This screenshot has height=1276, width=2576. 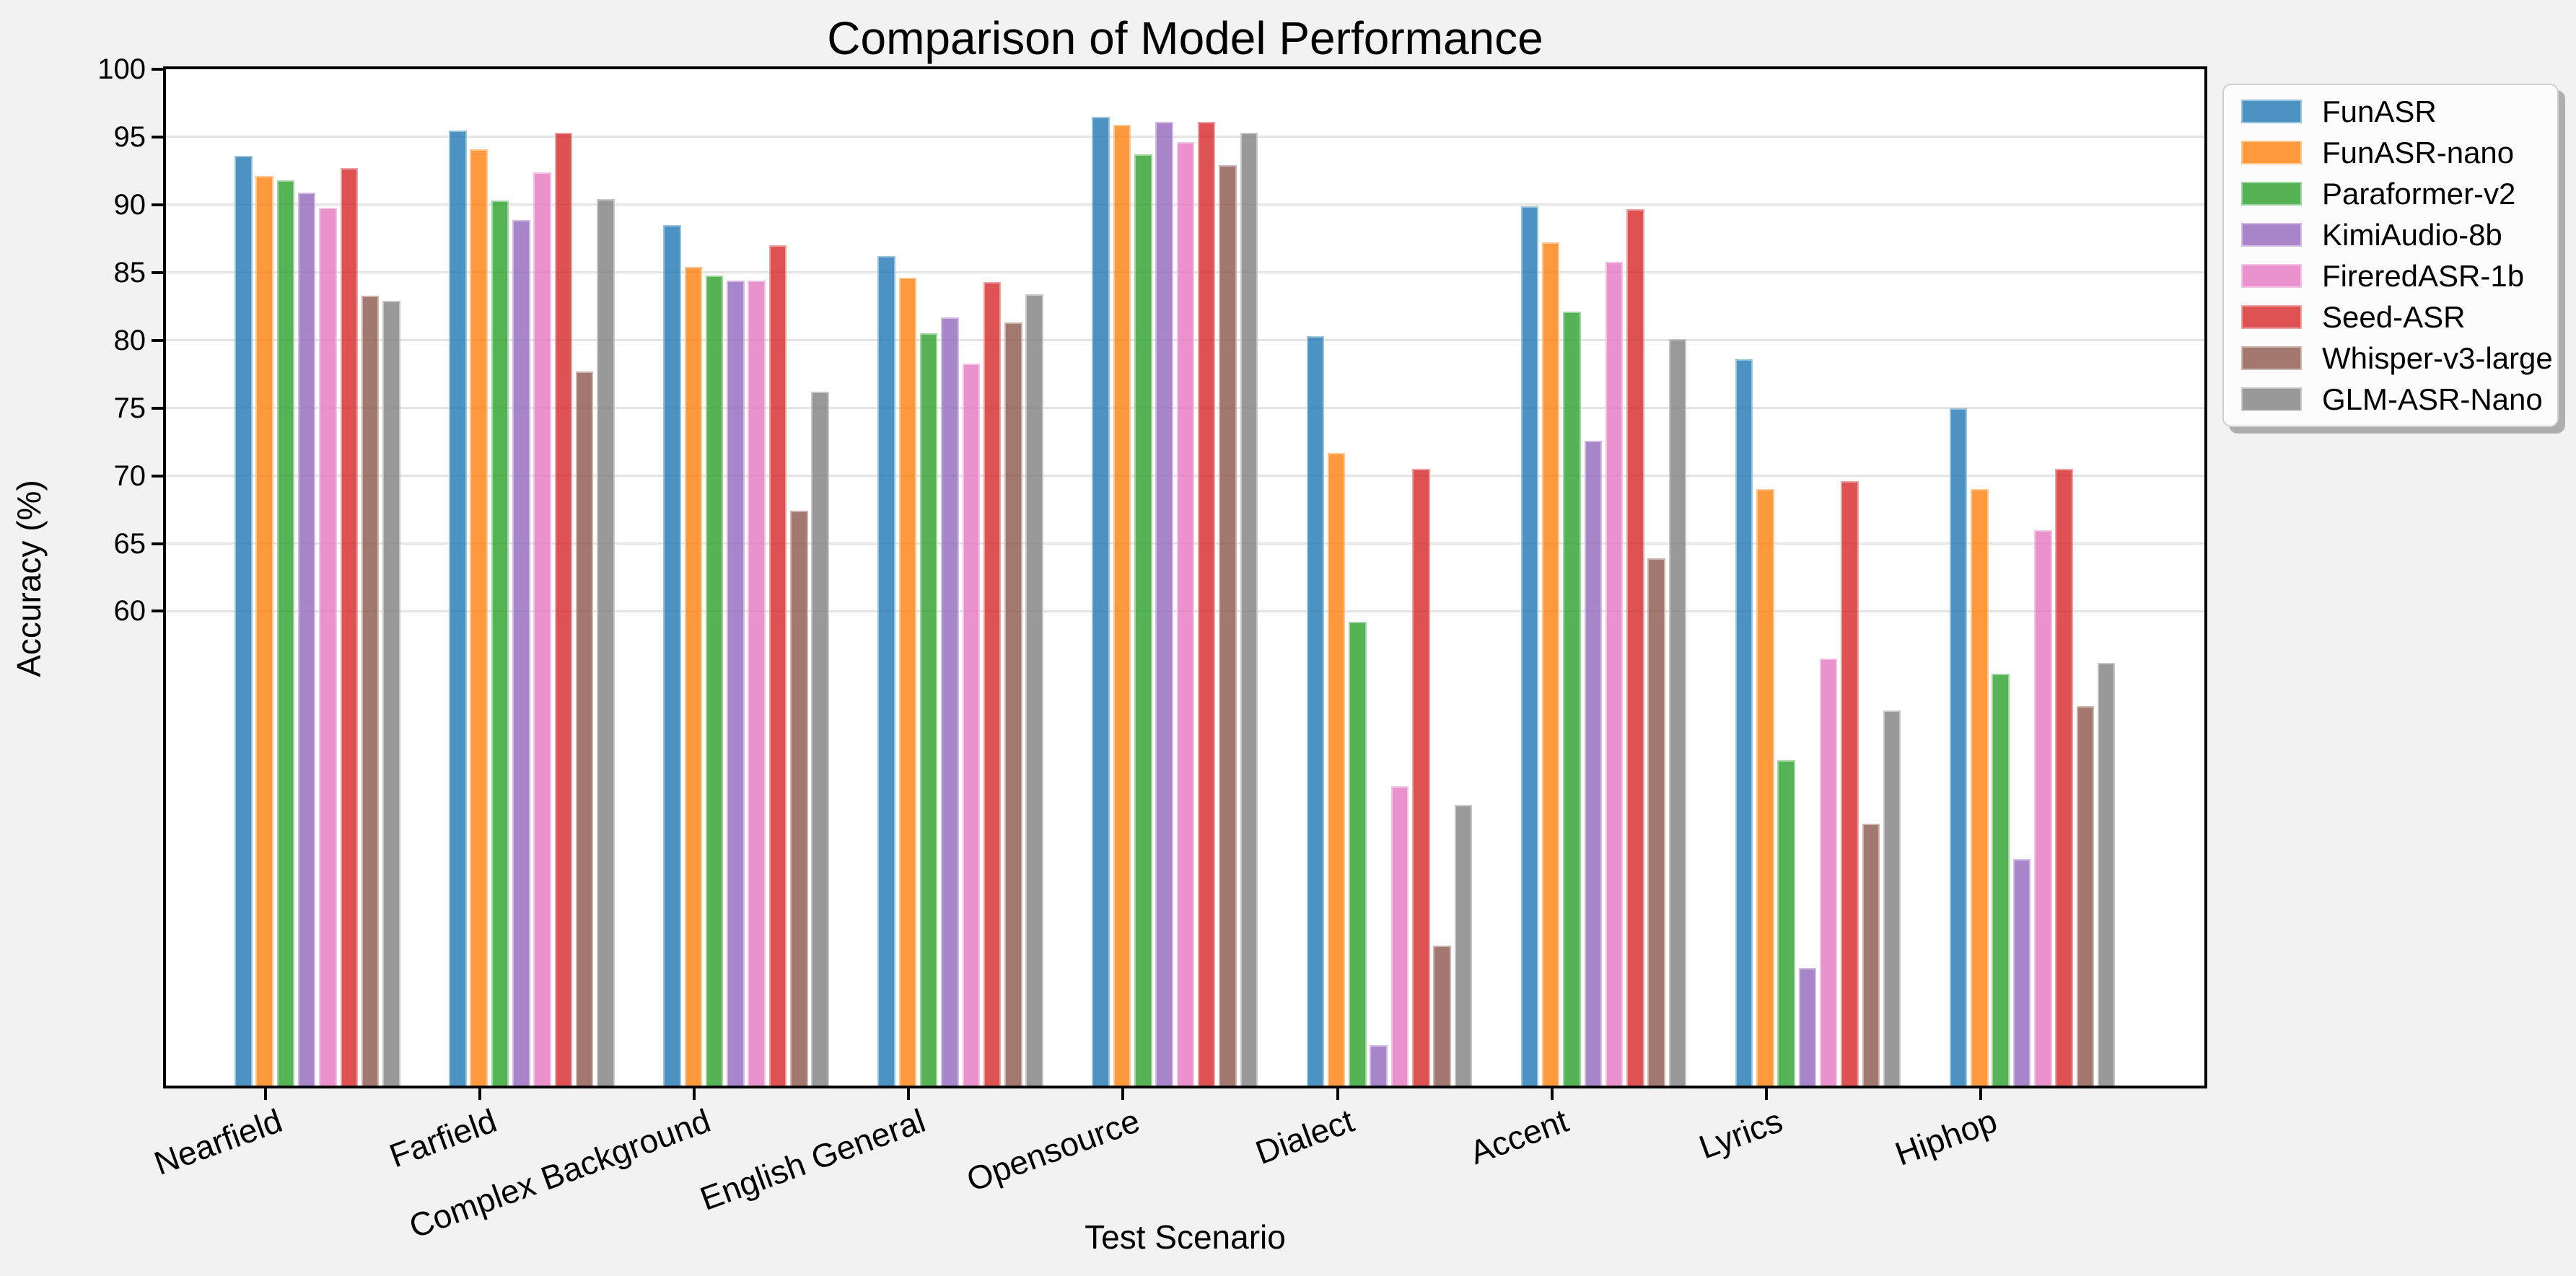 What do you see at coordinates (1034, 690) in the screenshot?
I see `bar-GLM-ASR-Nano-English General` at bounding box center [1034, 690].